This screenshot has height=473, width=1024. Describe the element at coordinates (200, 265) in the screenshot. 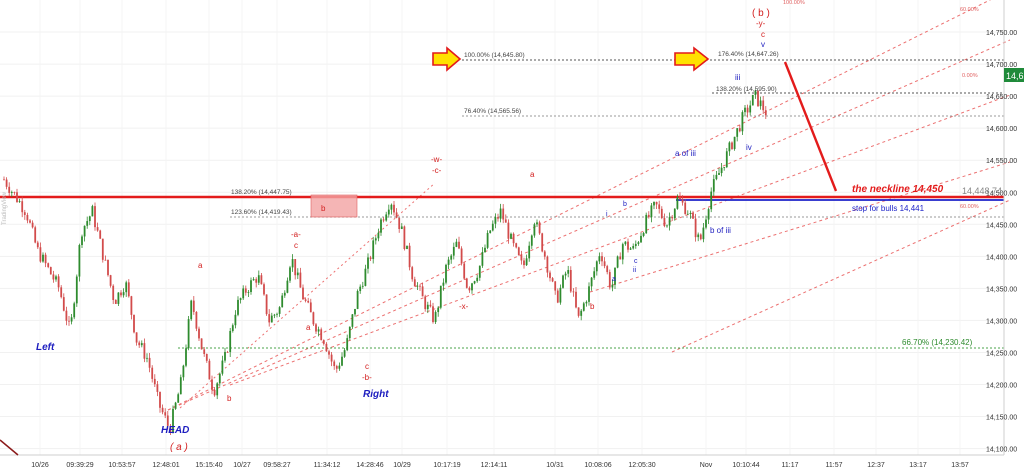

I see `wave-a-left-label: a` at that location.